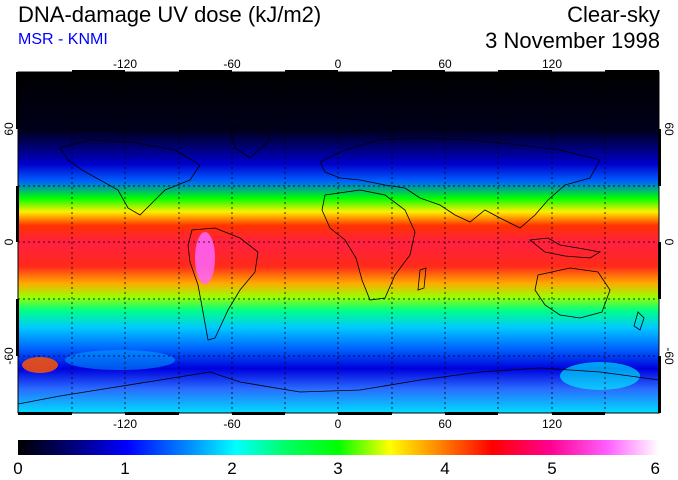  What do you see at coordinates (40, 365) in the screenshot?
I see `antarctic-pacific-patch` at bounding box center [40, 365].